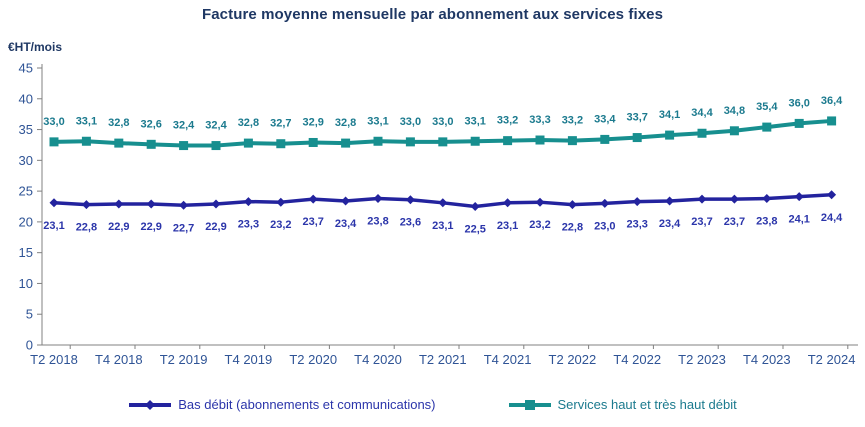 The image size is (865, 427). Describe the element at coordinates (150, 404) in the screenshot. I see `bas-debit-line-diamond-icon` at that location.